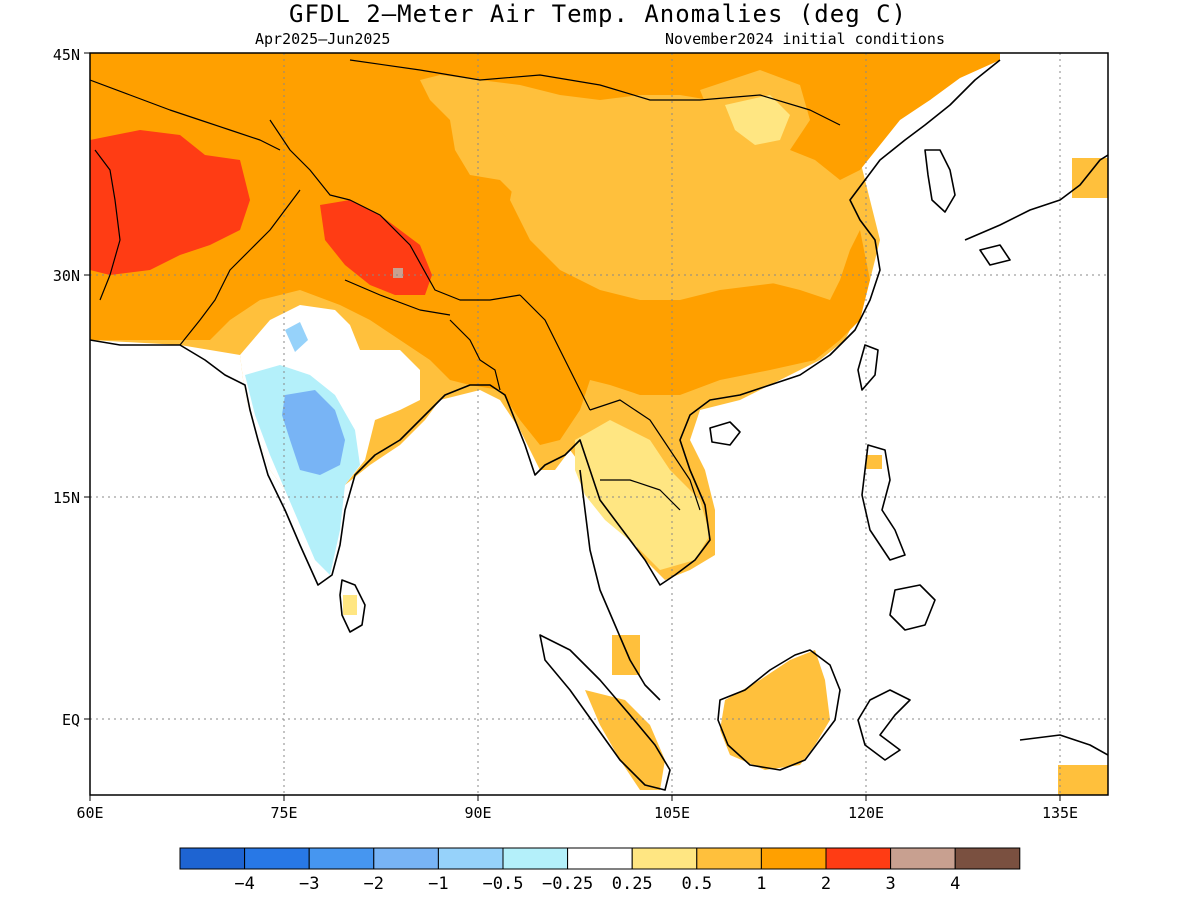 The height and width of the screenshot is (900, 1200). Describe the element at coordinates (322, 39) in the screenshot. I see `figure-subtitle-period: Apr2025—Jun2025` at that location.